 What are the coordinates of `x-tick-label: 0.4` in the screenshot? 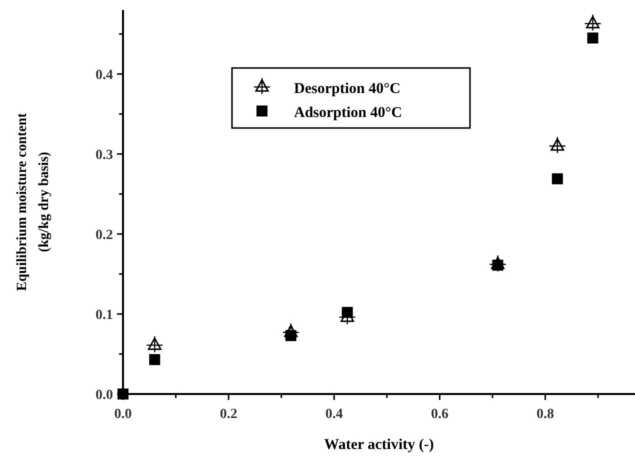 It's located at (334, 414).